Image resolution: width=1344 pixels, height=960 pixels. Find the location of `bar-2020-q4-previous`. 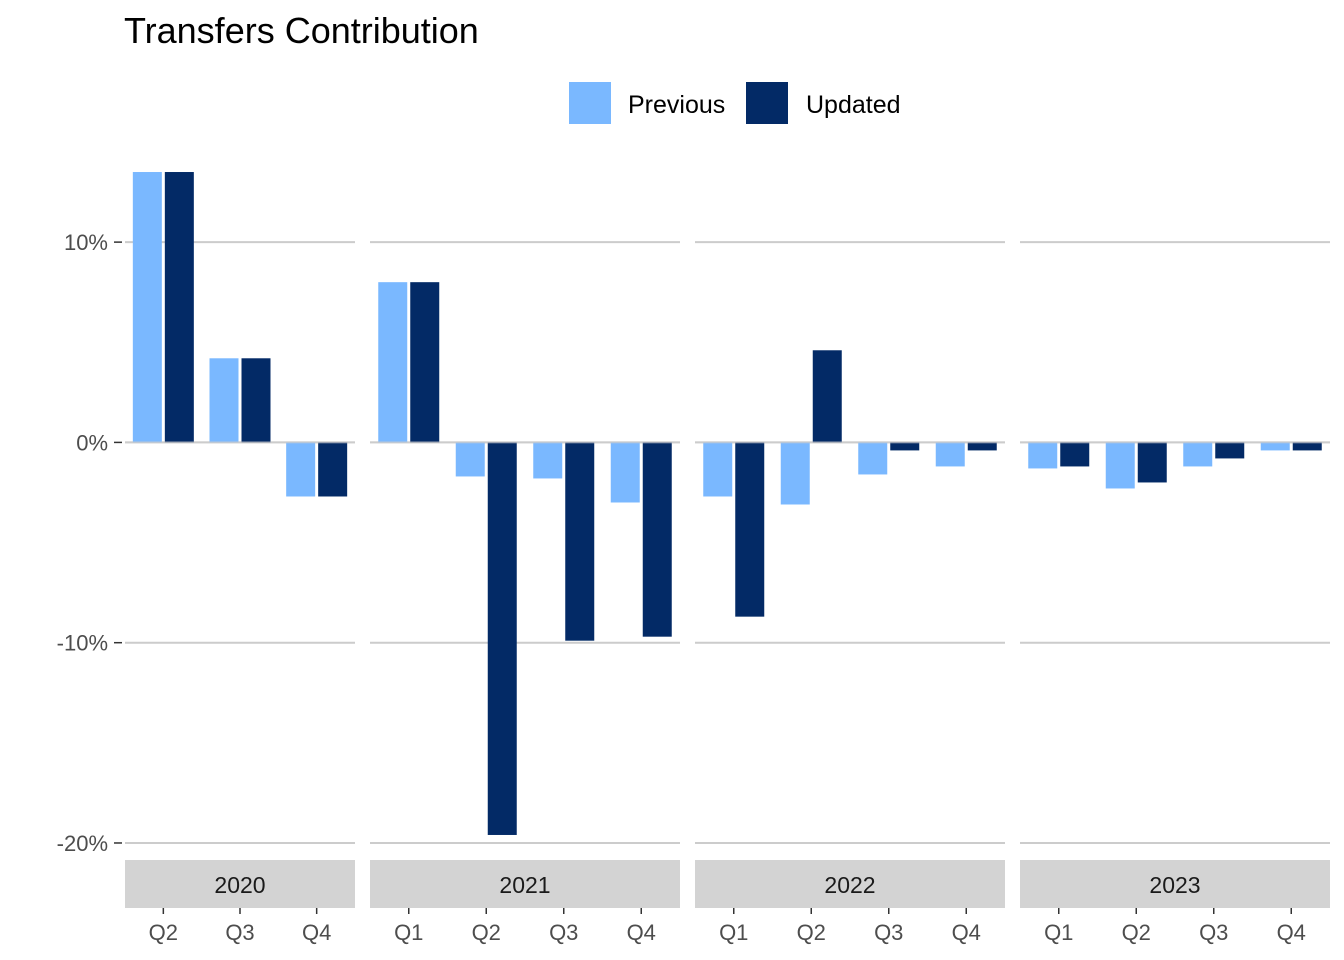

bar-2020-q4-previous is located at coordinates (301, 469).